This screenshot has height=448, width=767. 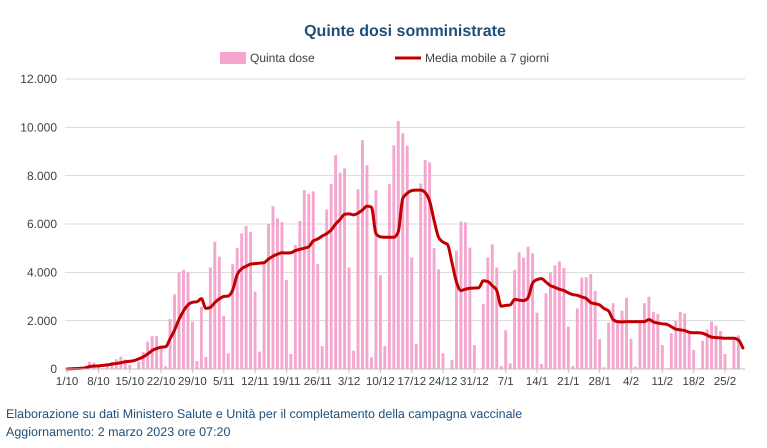 What do you see at coordinates (283, 58) in the screenshot?
I see `legend-label: Quinta dose` at bounding box center [283, 58].